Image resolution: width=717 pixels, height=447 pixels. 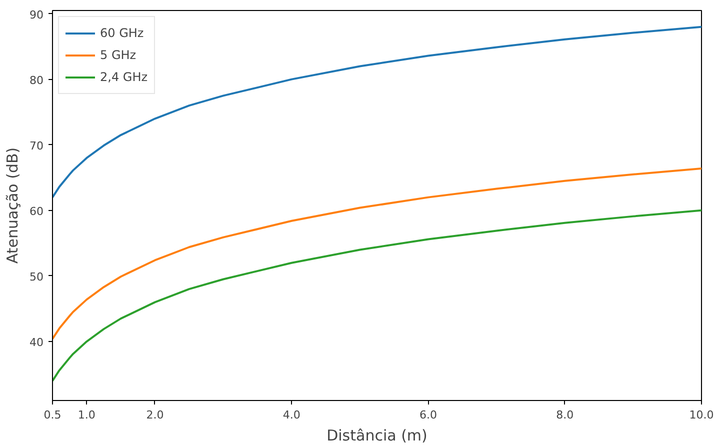 I want to click on y-axis-title: Atenuação (dB), so click(x=13, y=205).